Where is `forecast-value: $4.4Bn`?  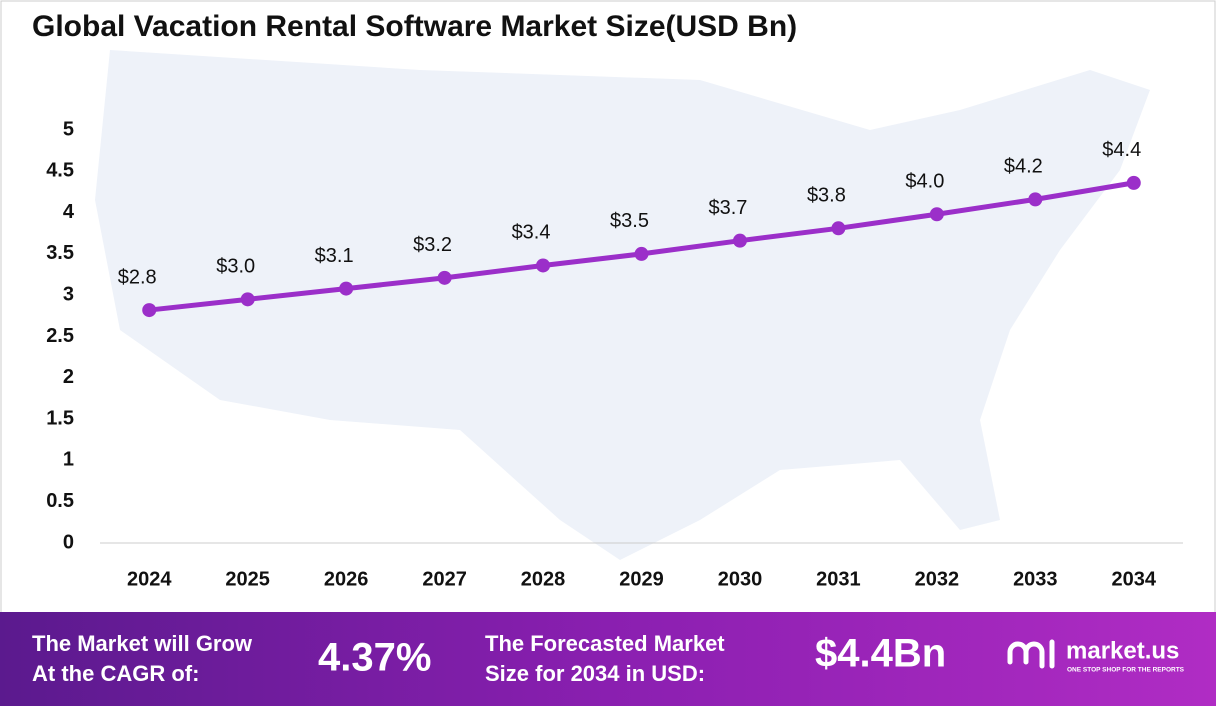
forecast-value: $4.4Bn is located at coordinates (880, 654).